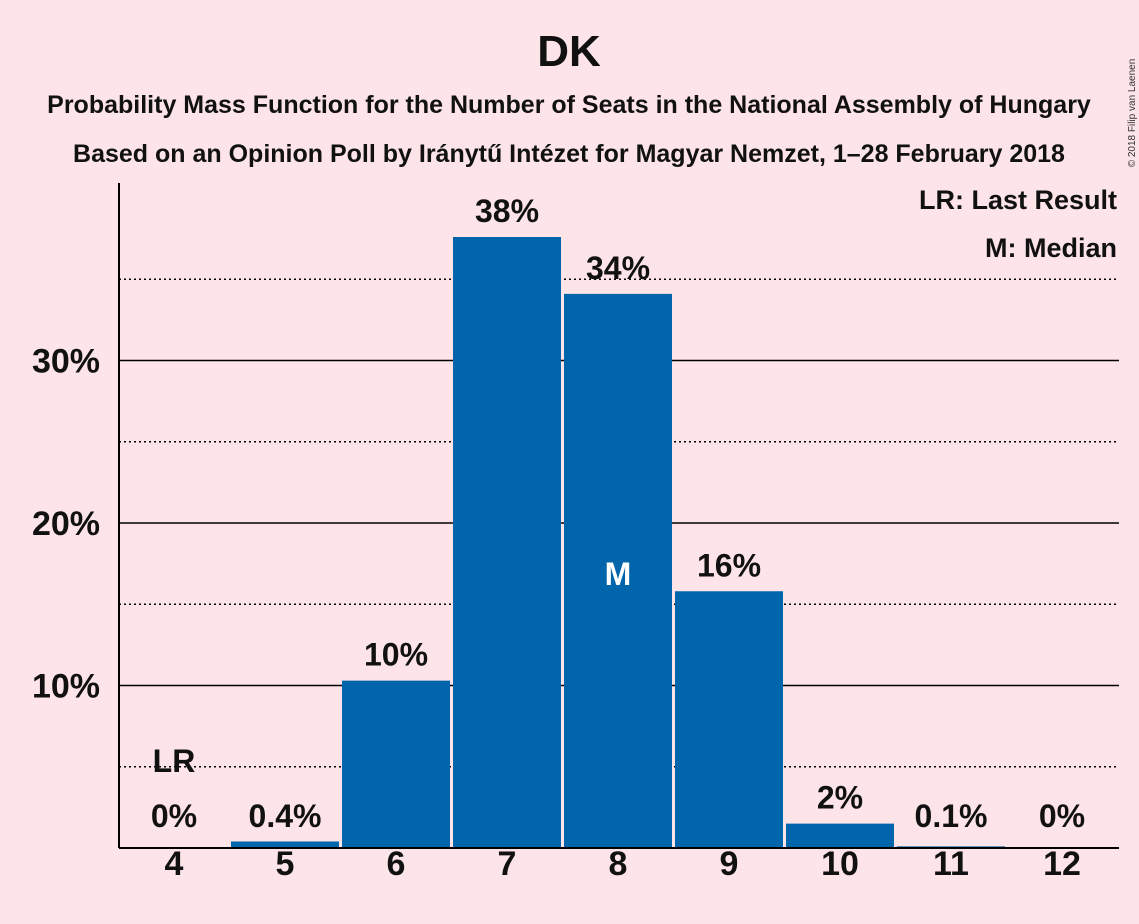  Describe the element at coordinates (729, 864) in the screenshot. I see `x-tick-label: 9` at that location.